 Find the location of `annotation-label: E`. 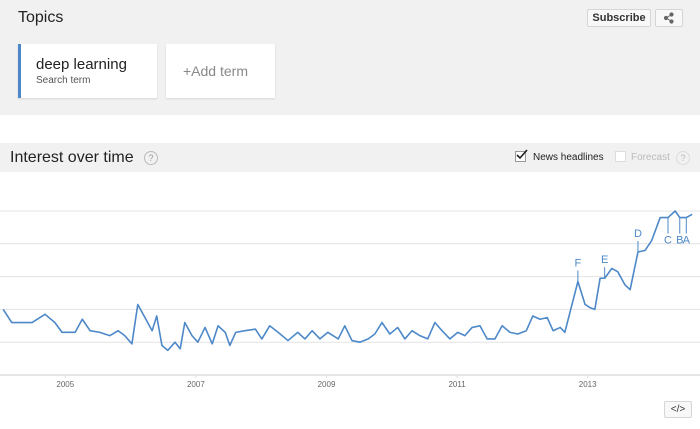

annotation-label: E is located at coordinates (604, 260).